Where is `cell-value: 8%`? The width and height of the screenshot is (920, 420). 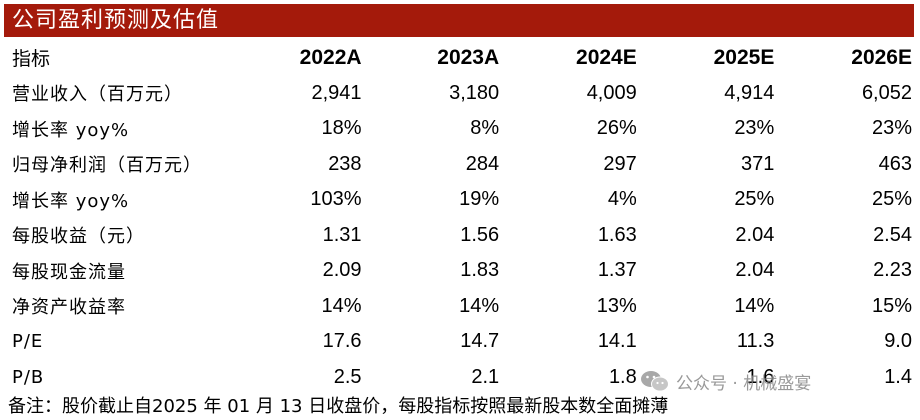 cell-value: 8% is located at coordinates (485, 128).